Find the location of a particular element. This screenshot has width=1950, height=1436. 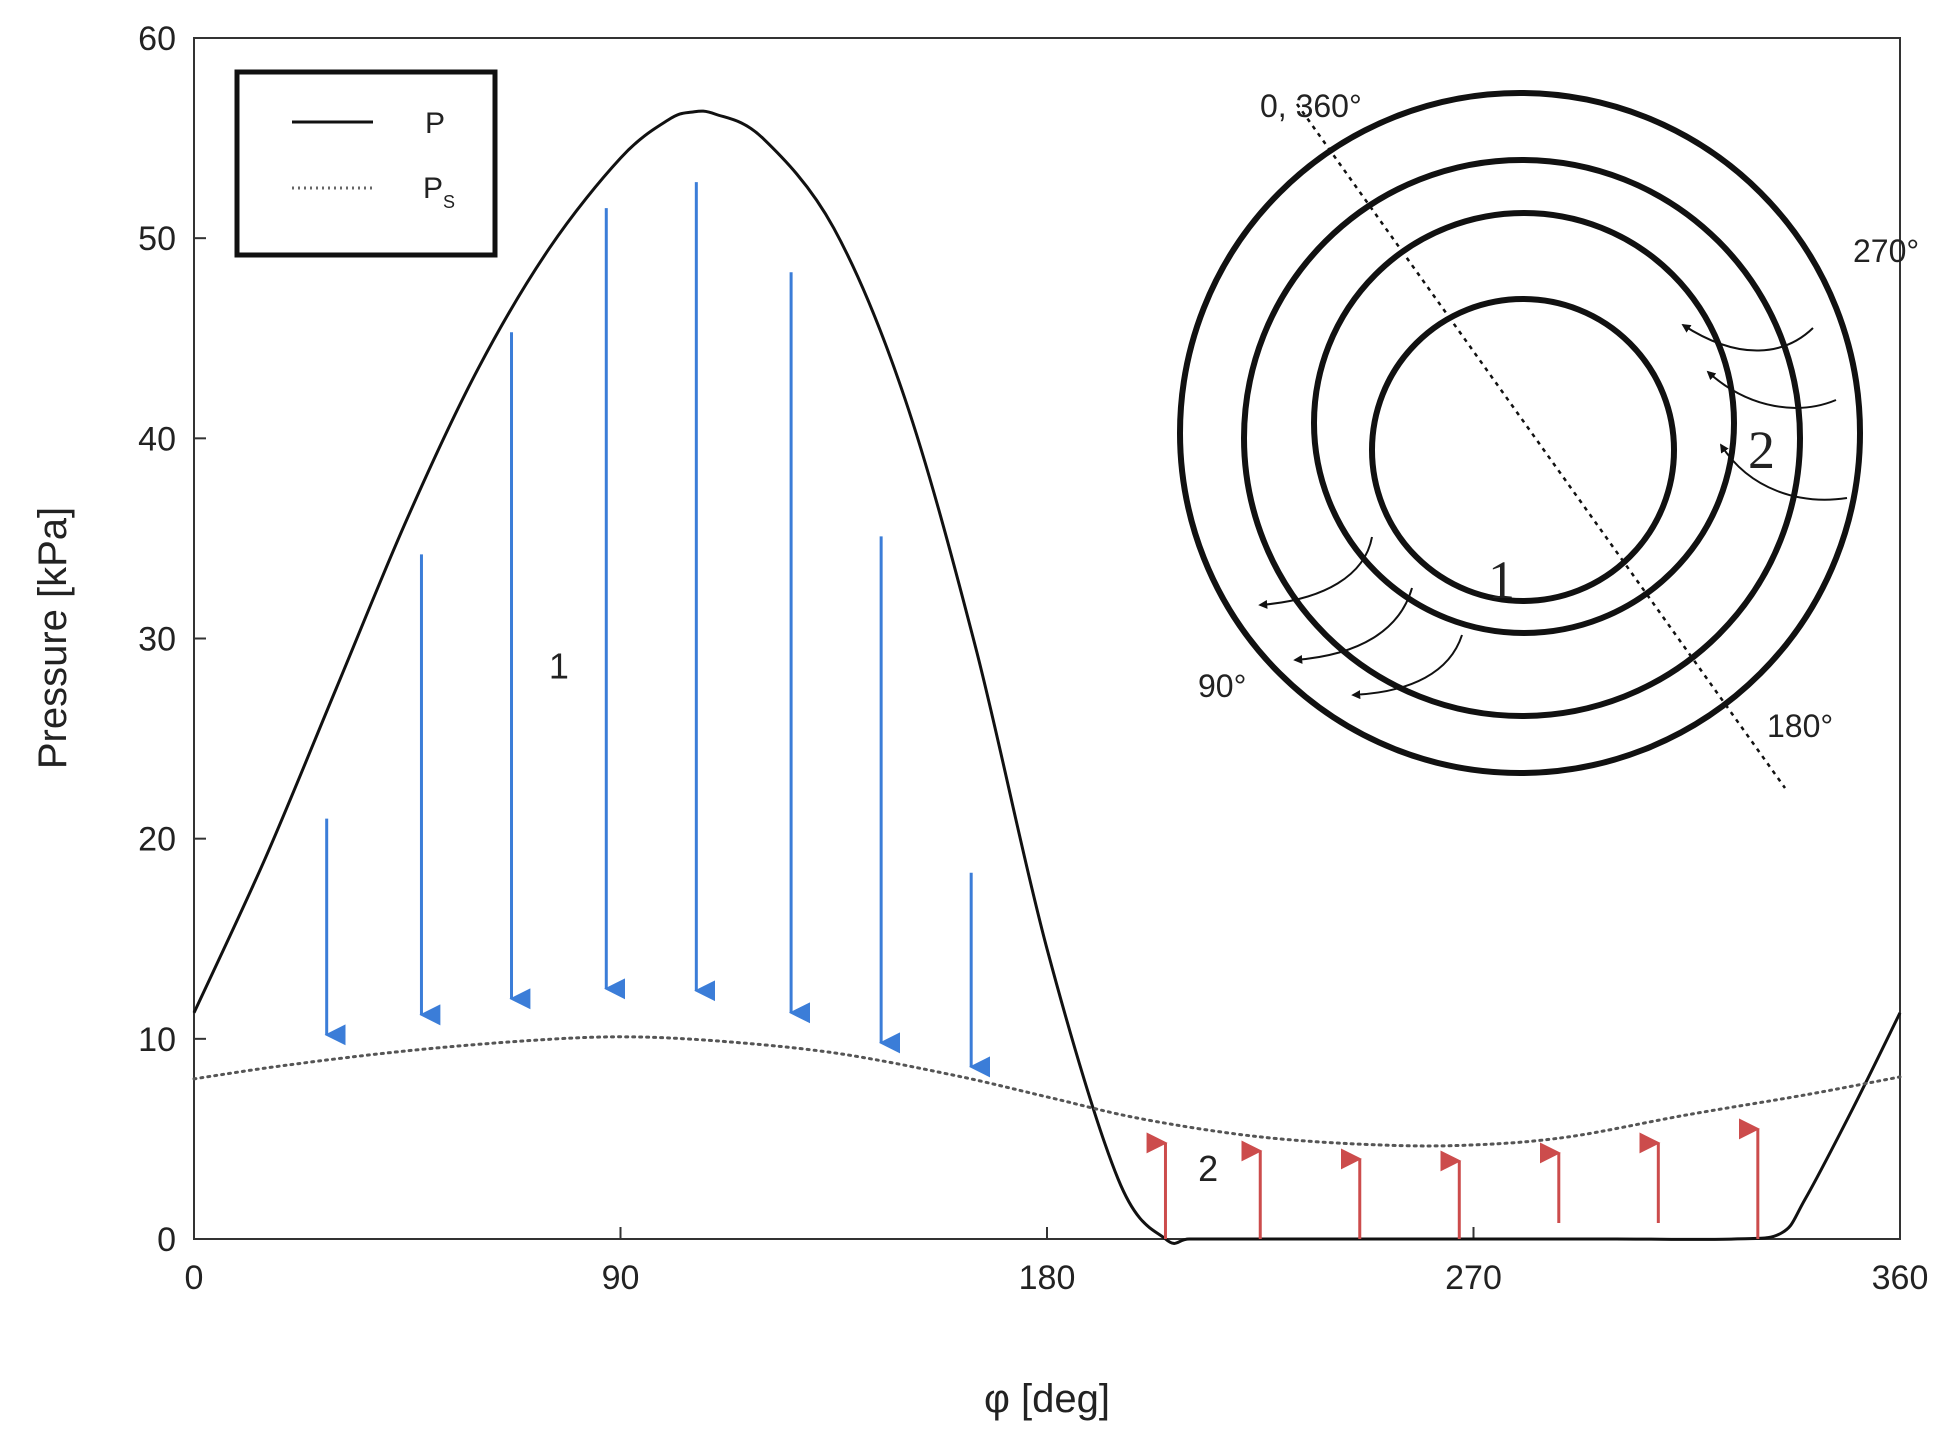

y-tick-label: 0 is located at coordinates (166, 1240).